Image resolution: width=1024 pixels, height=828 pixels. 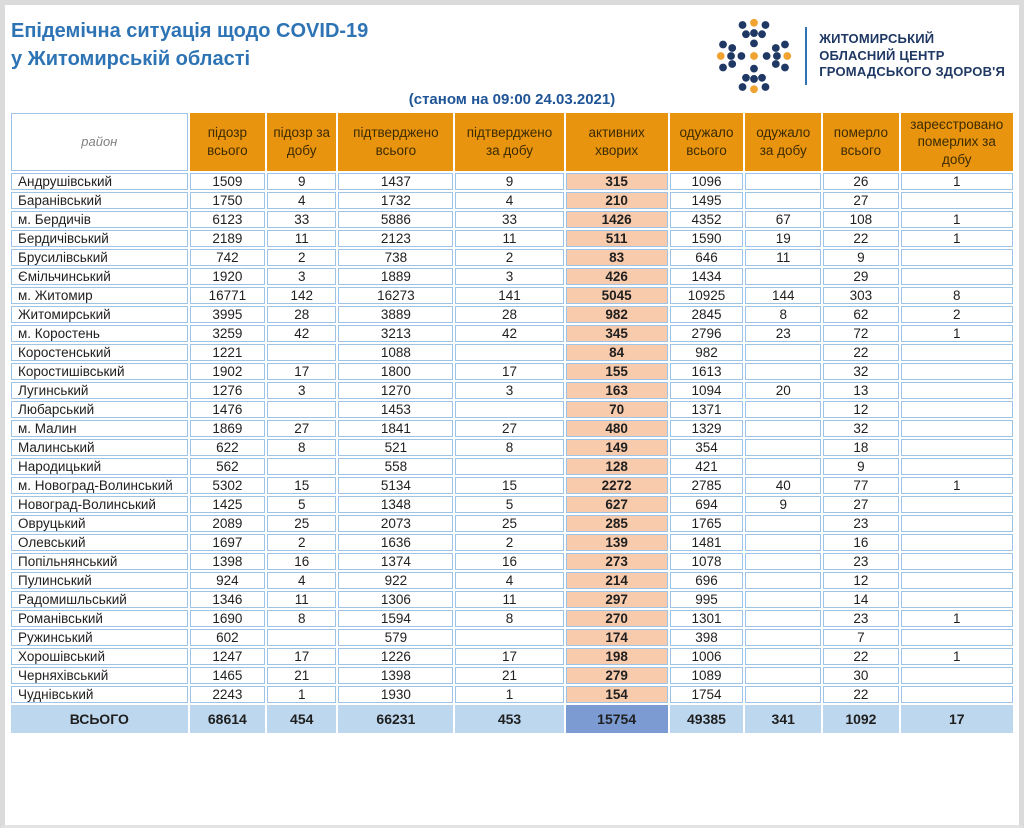 I want to click on total-cell: 453, so click(x=509, y=719).